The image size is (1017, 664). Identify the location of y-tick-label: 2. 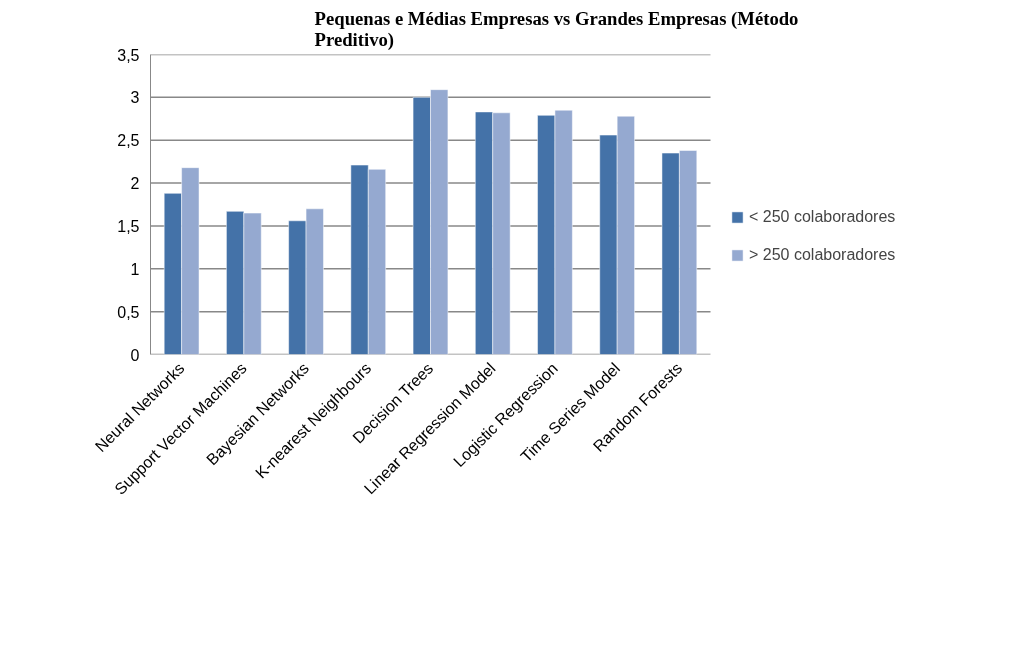
(135, 184).